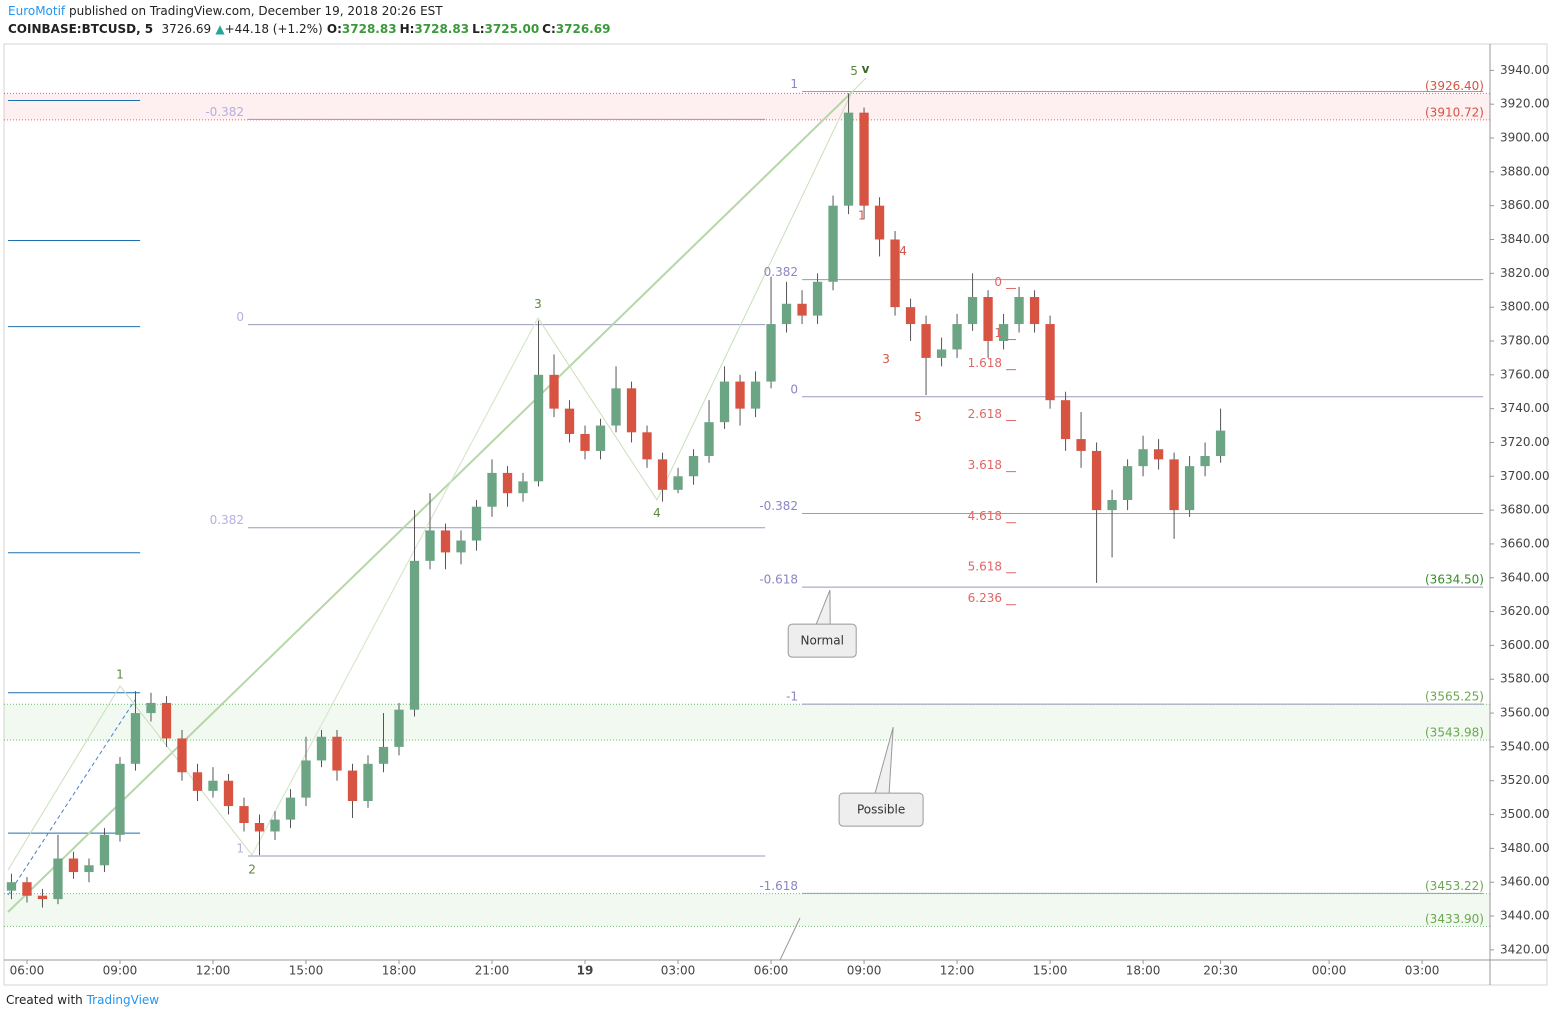  What do you see at coordinates (583, 29) in the screenshot?
I see `ohlc-value: 3726.69` at bounding box center [583, 29].